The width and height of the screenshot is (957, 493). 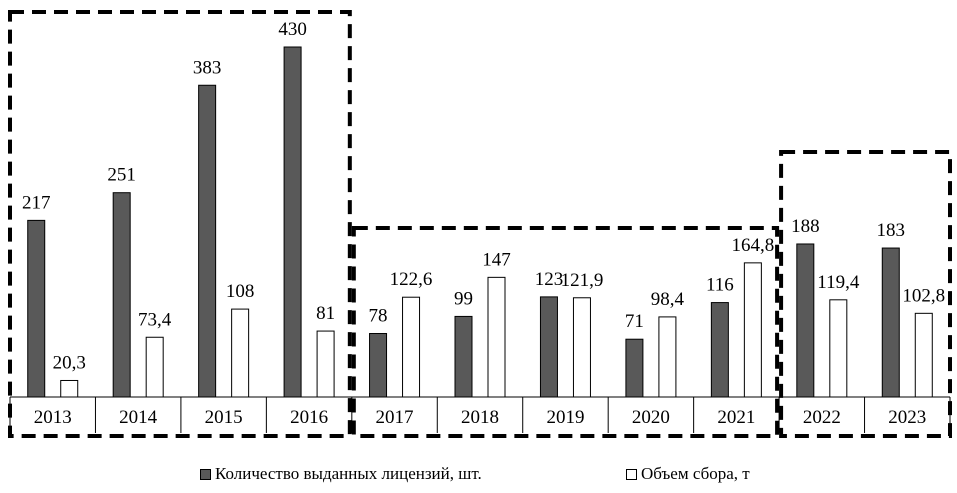 I want to click on data-label-licenses: 123, so click(x=549, y=279).